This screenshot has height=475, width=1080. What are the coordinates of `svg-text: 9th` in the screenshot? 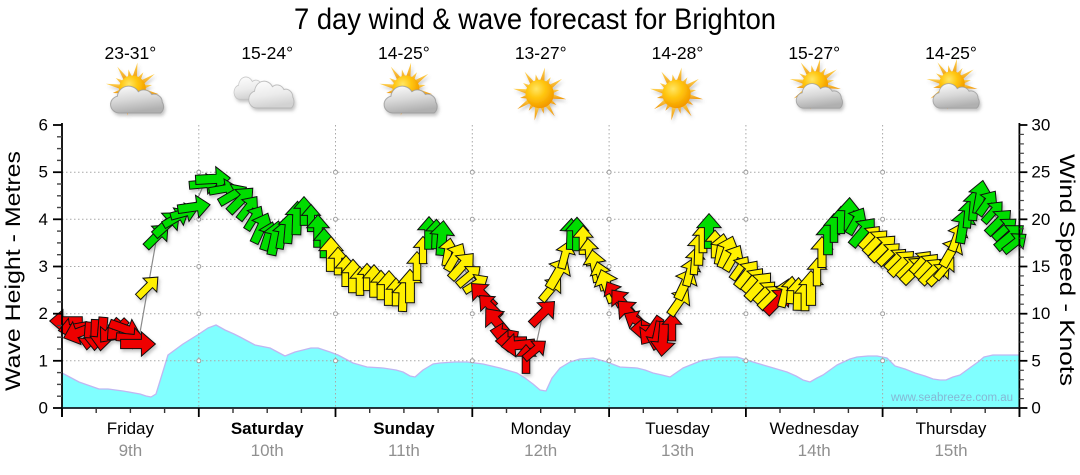 It's located at (131, 450).